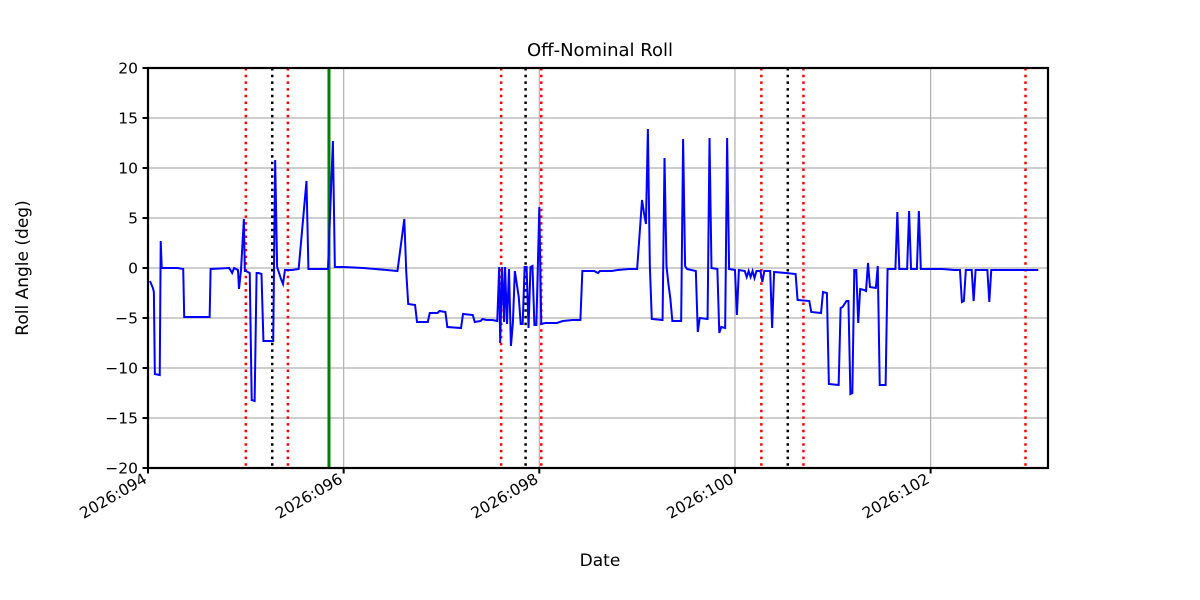 The height and width of the screenshot is (600, 1200). I want to click on y-tick-label: 20, so click(128, 69).